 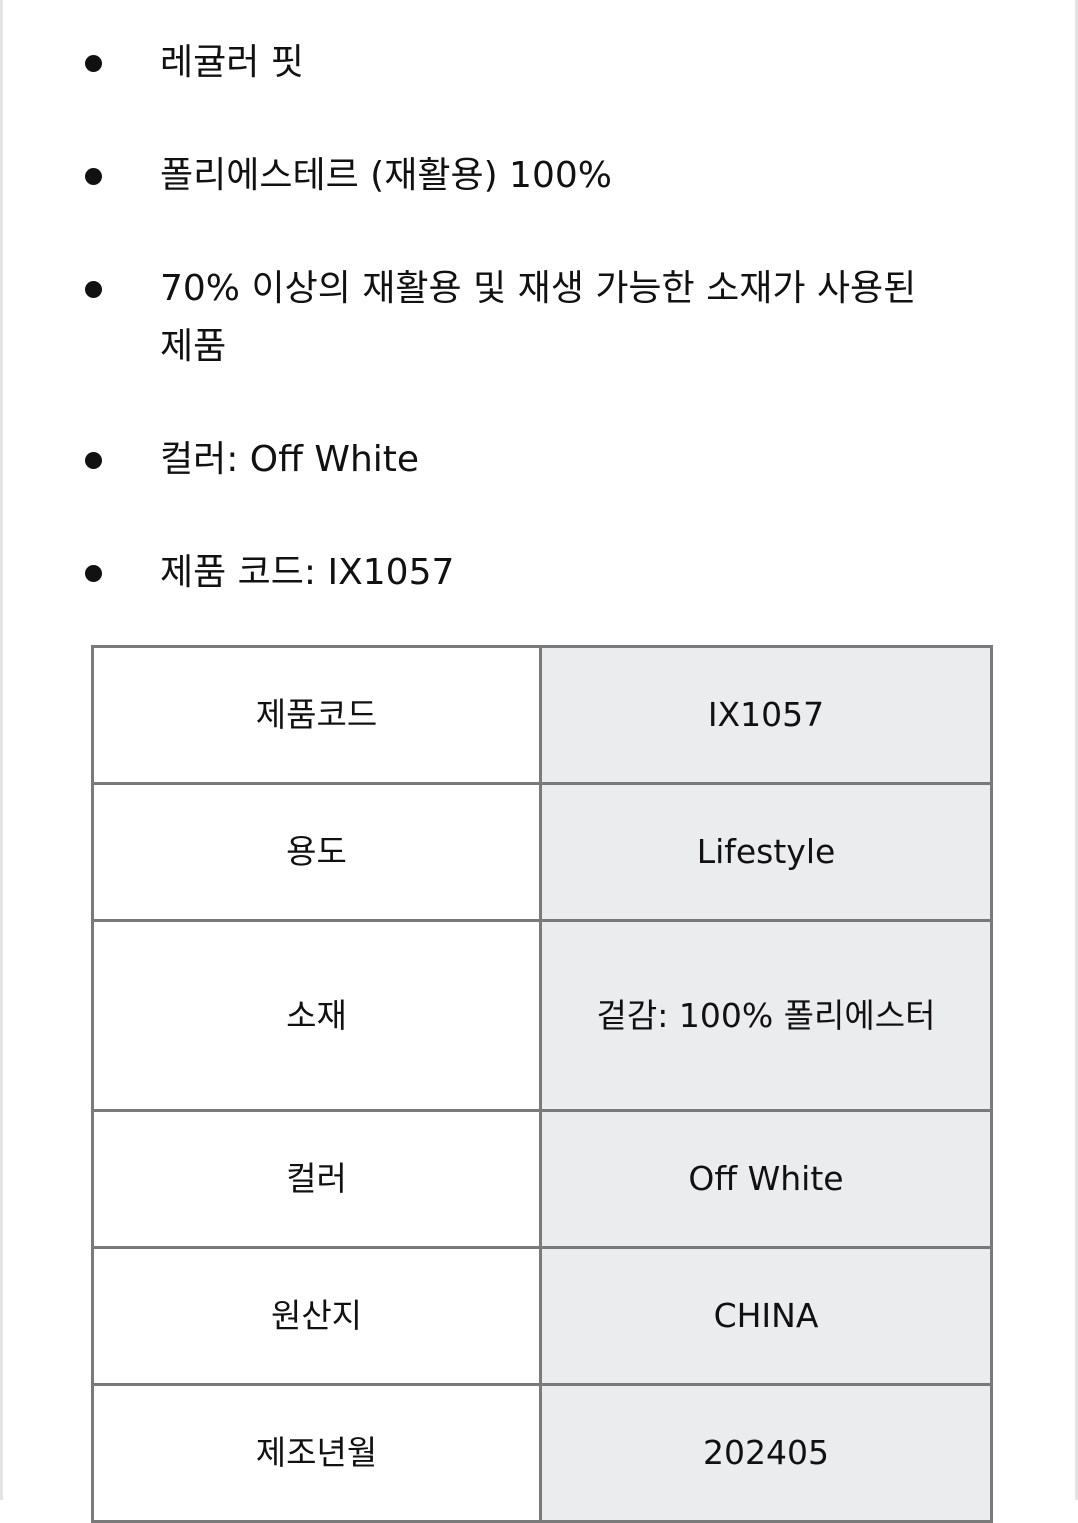 I want to click on list-item-text: 70% 이상의 재활용 및 재생 가능한 소재가 사용된 제품, so click(x=538, y=317).